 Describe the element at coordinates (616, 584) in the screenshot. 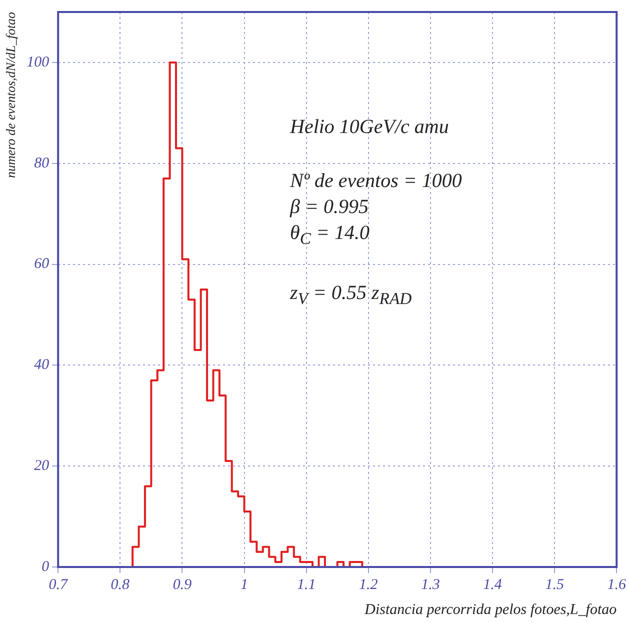

I see `x-tick-label: 1.6` at that location.